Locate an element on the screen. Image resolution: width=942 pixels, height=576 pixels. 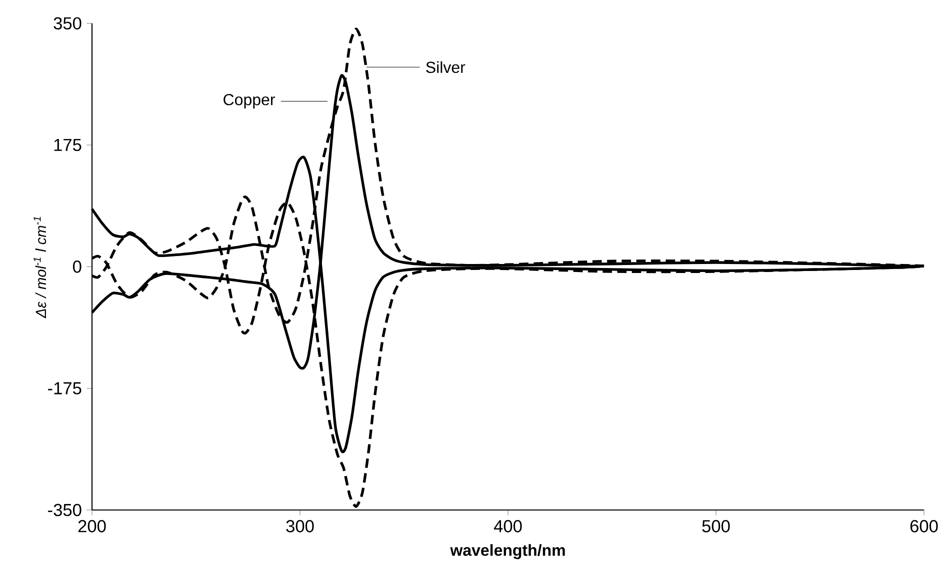
x-tick-label: 500 is located at coordinates (716, 526).